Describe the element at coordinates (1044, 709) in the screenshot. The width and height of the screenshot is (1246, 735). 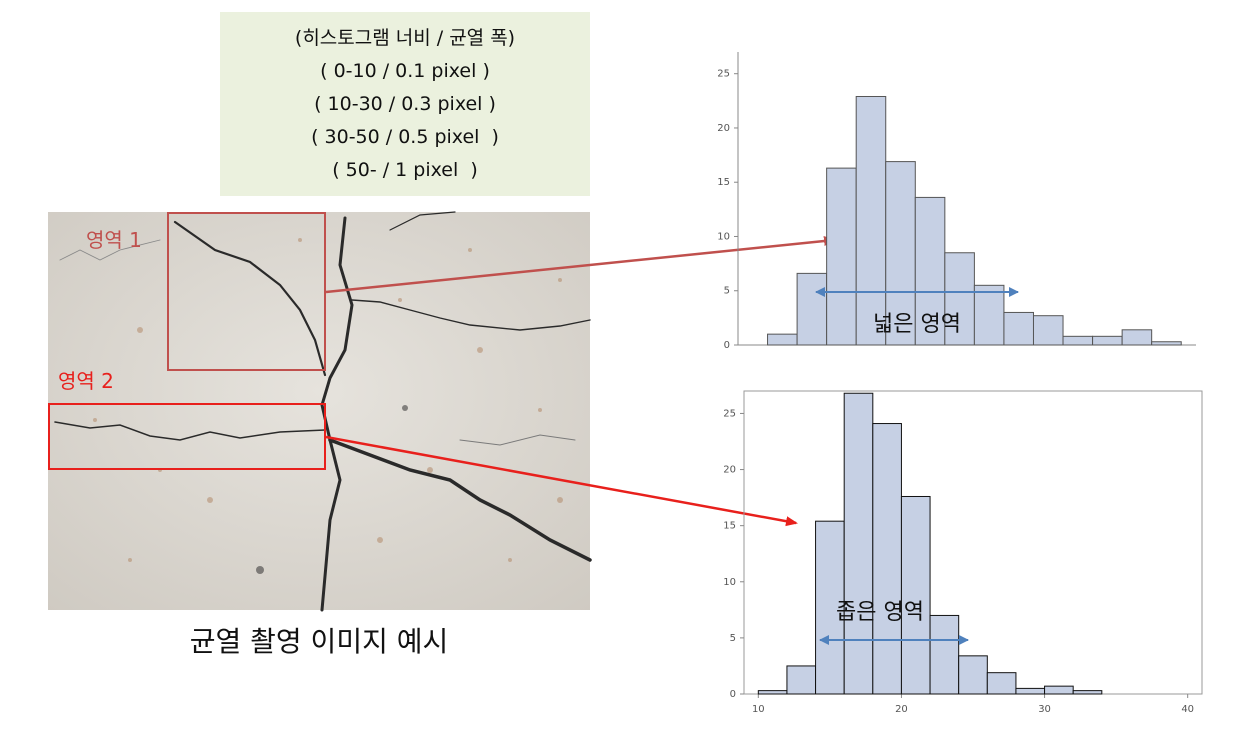
I see `x-tick-label: 30` at that location.